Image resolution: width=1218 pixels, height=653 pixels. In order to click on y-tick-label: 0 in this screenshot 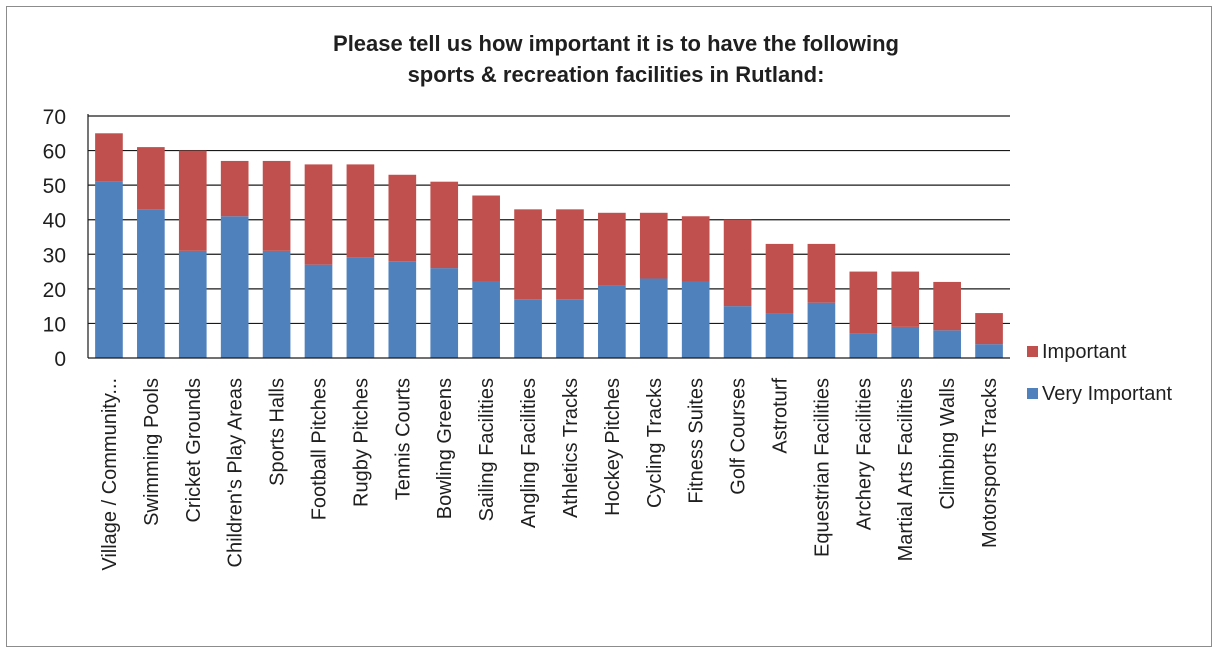, I will do `click(60, 359)`.